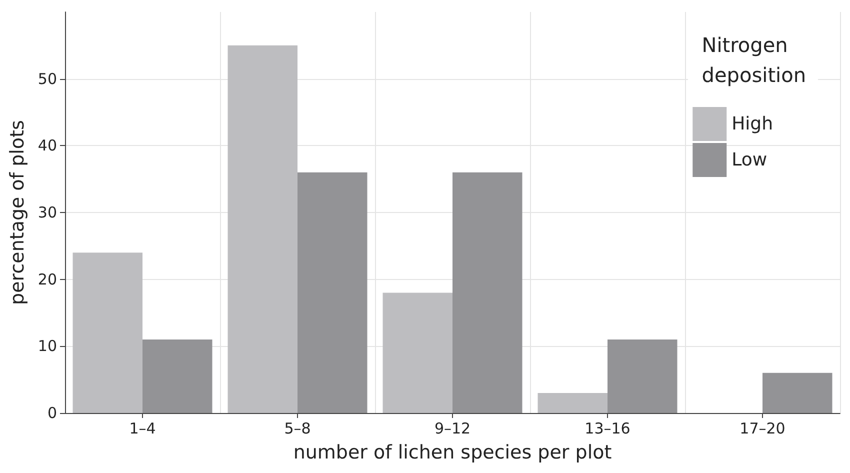 The height and width of the screenshot is (473, 850). I want to click on x-tick-label: 5–8, so click(297, 429).